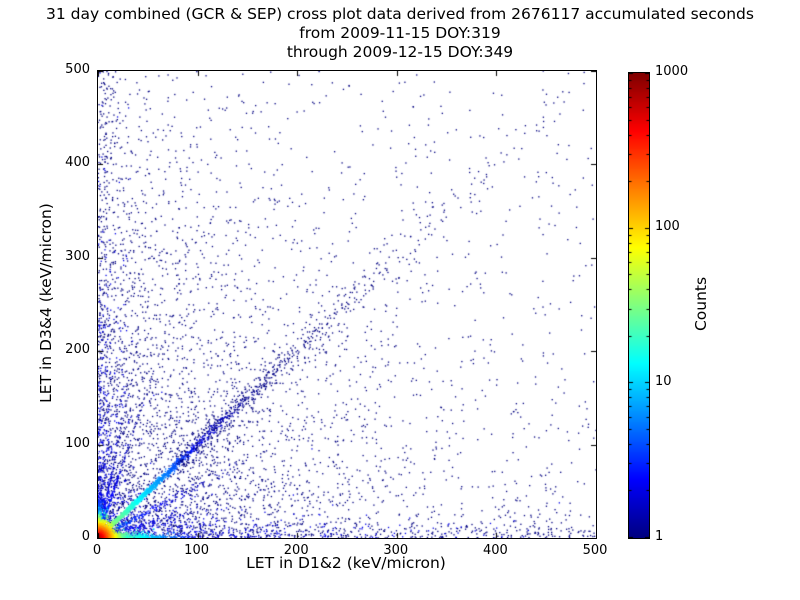 The width and height of the screenshot is (800, 600). What do you see at coordinates (346, 563) in the screenshot?
I see `x-axis-label: LET in D1&2 (keV/micron)` at bounding box center [346, 563].